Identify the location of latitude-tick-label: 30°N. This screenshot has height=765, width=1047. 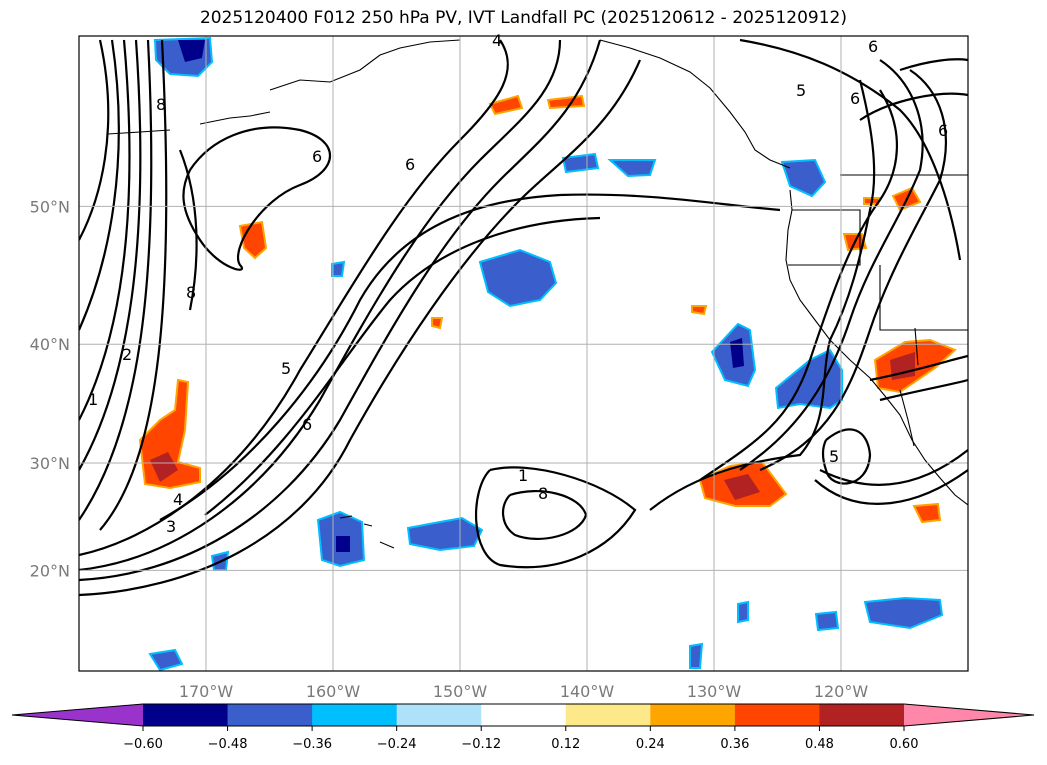
(50, 463).